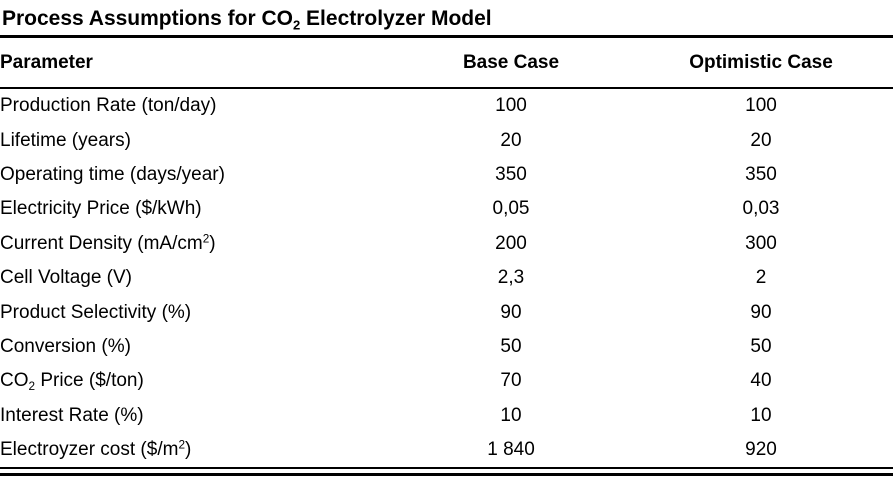 Image resolution: width=893 pixels, height=480 pixels. What do you see at coordinates (101, 209) in the screenshot?
I see `parameter-cell: Electricity Price ($/kWh)` at bounding box center [101, 209].